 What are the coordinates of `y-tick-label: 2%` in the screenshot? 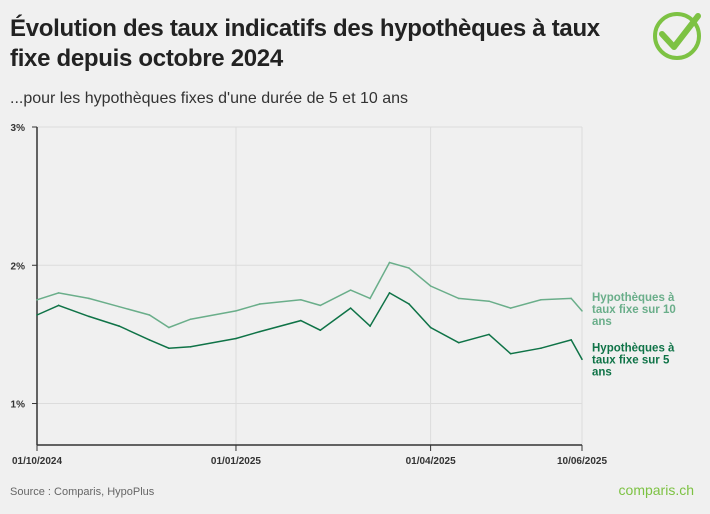 It's located at (18, 266).